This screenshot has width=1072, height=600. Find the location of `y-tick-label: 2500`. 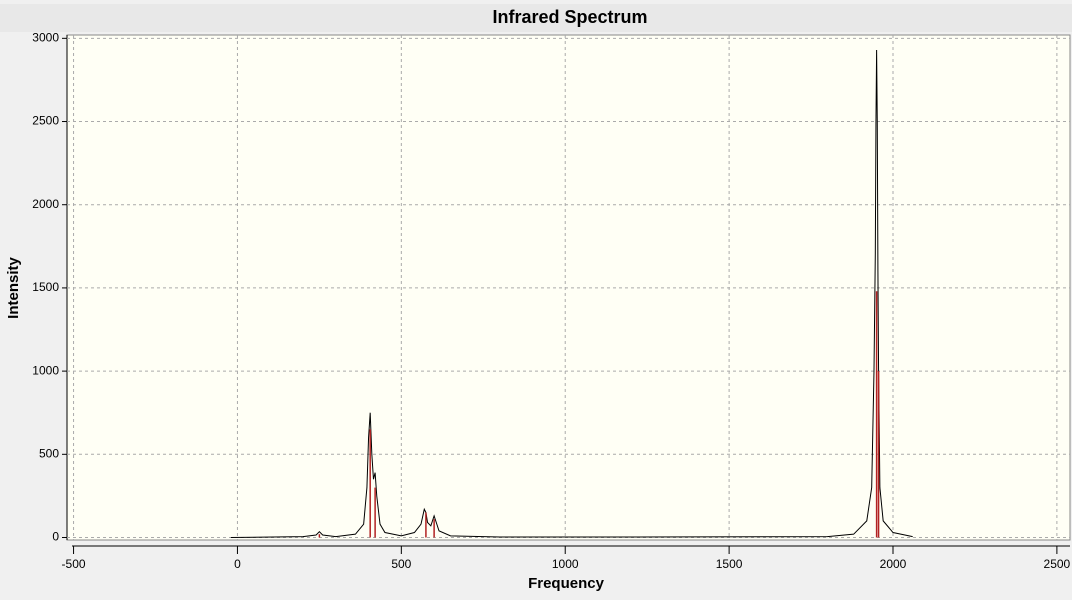

y-tick-label: 2500 is located at coordinates (45, 121).